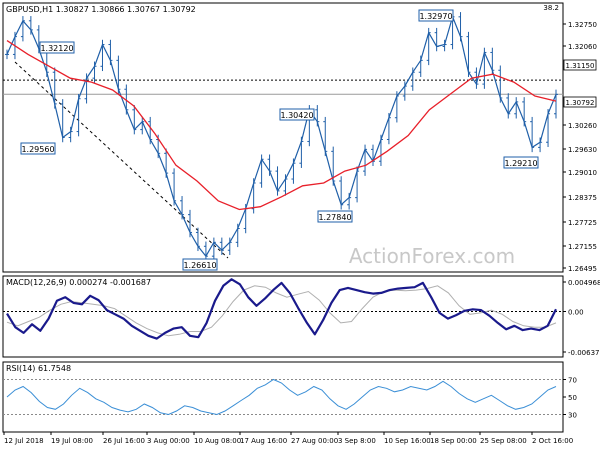 The image size is (600, 450). I want to click on current-price-tag, so click(580, 102).